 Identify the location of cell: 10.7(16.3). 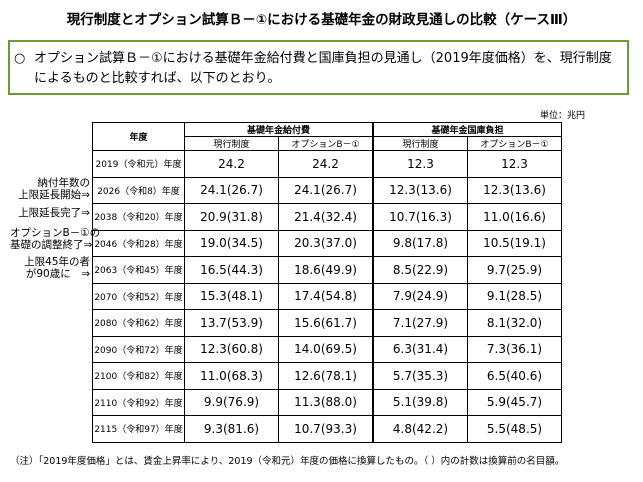
(420, 217).